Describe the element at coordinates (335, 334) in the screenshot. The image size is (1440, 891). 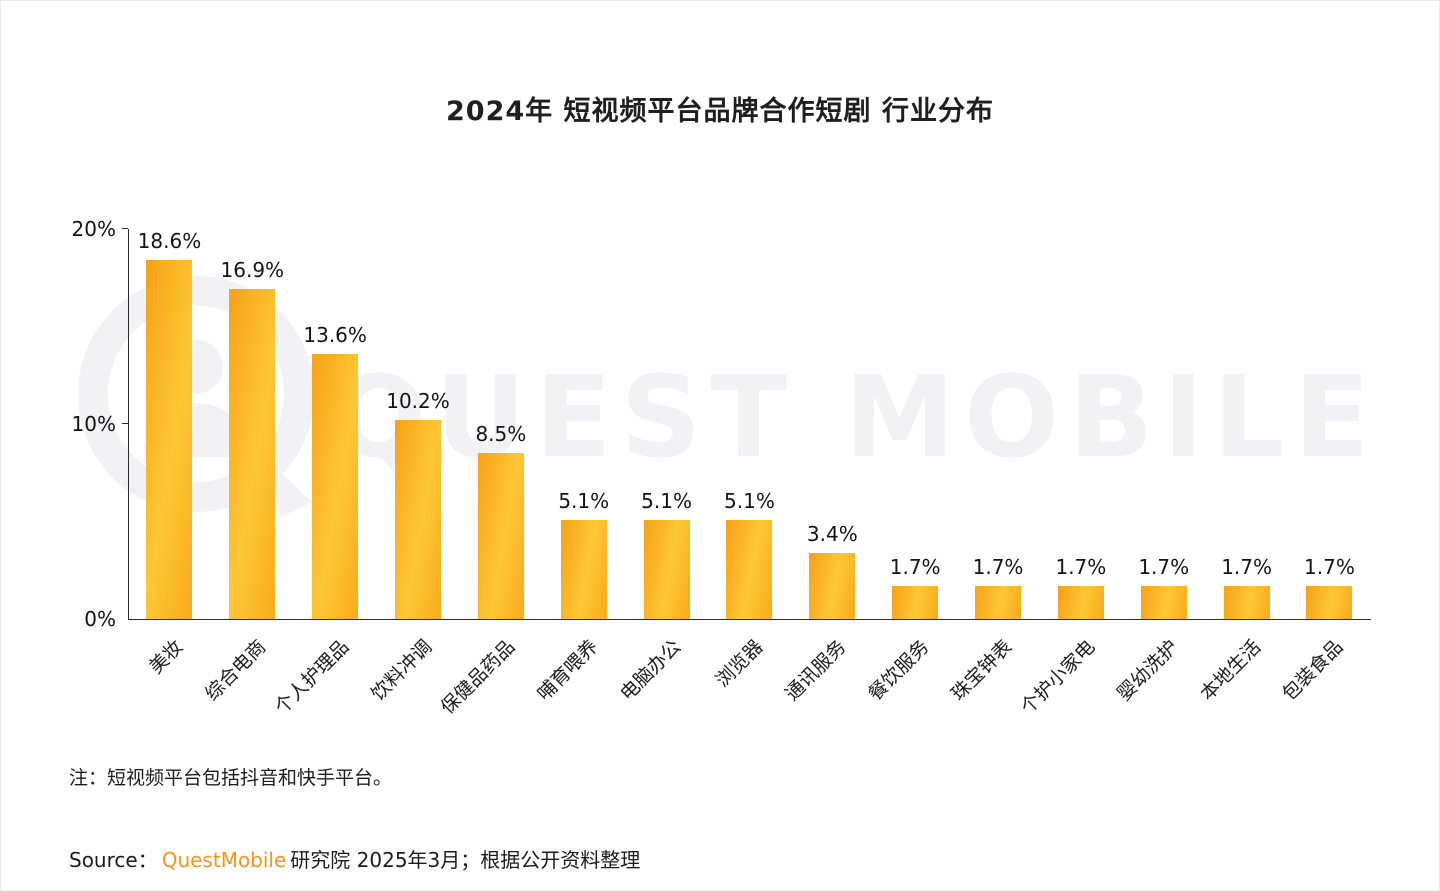
I see `bar-value-label: 13.6%` at that location.